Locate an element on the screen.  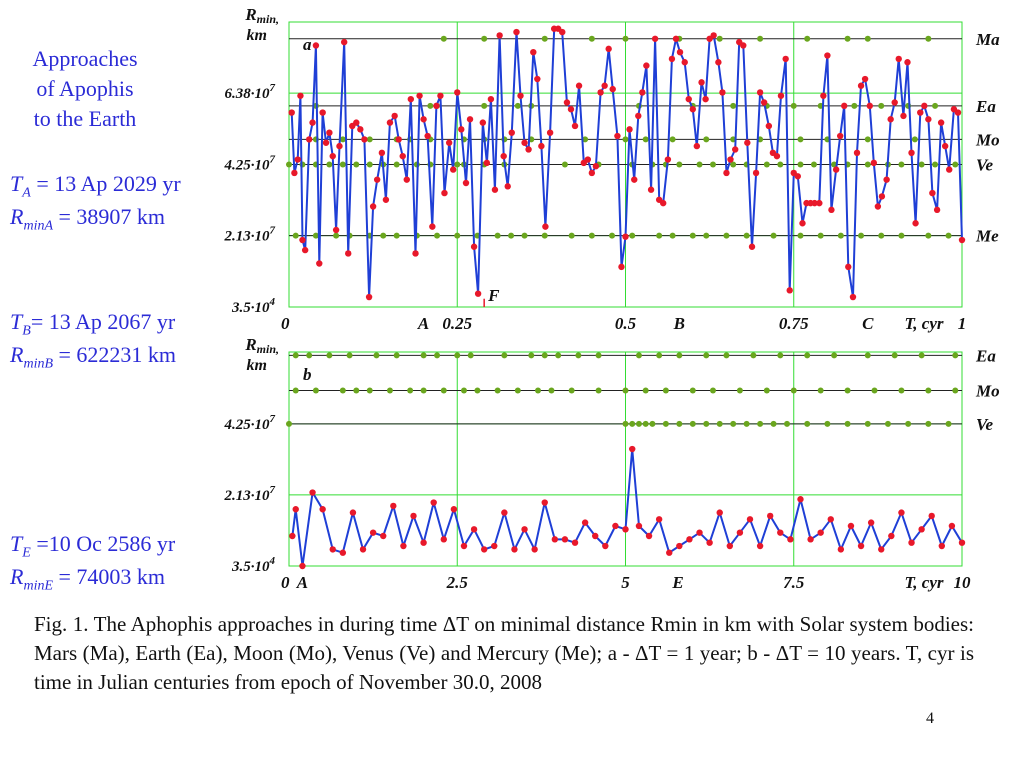
x-tick-label: 0.25 is located at coordinates (457, 323).